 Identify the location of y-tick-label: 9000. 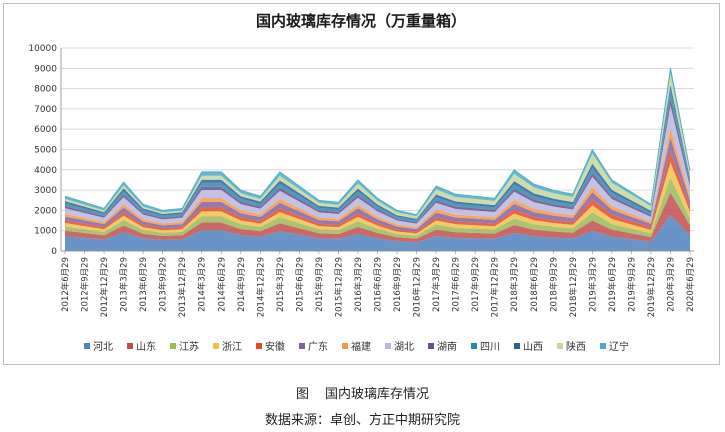
(45, 69).